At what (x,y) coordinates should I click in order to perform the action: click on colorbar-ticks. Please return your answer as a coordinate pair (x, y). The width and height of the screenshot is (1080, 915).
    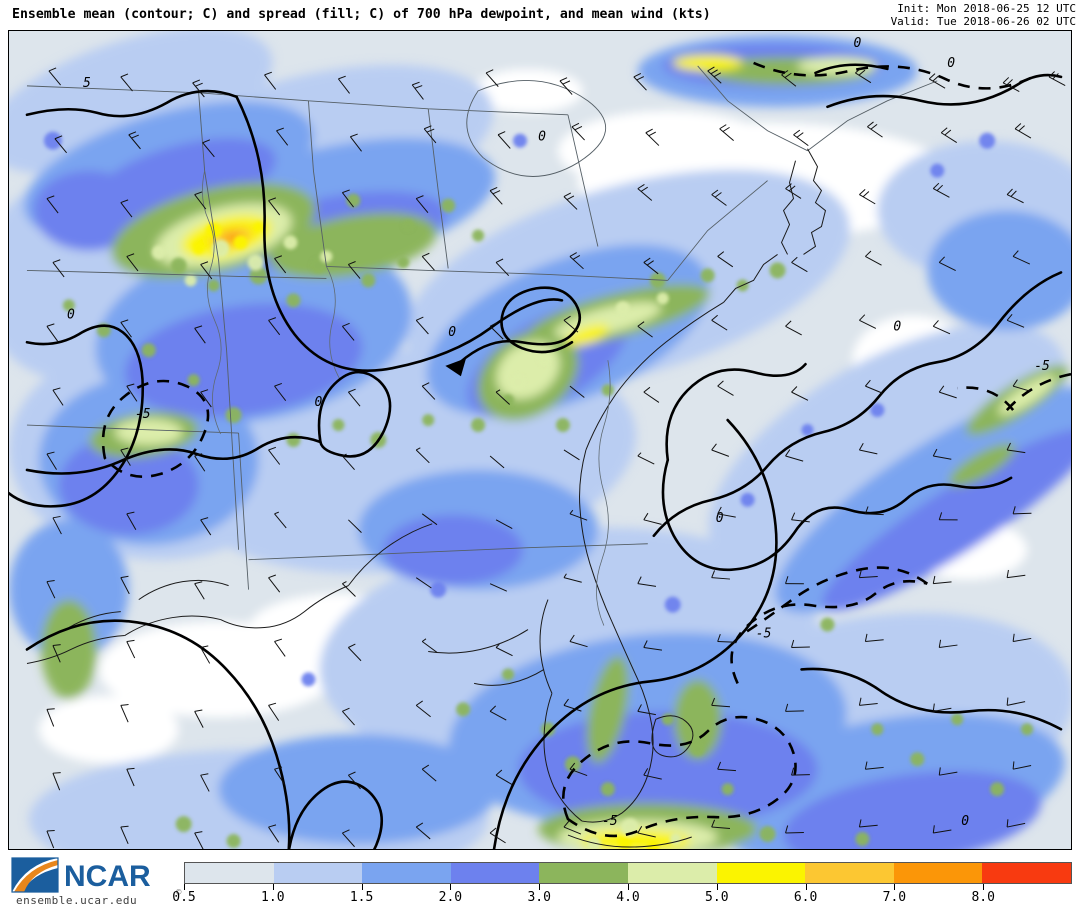
    Looking at the image, I should click on (628, 887).